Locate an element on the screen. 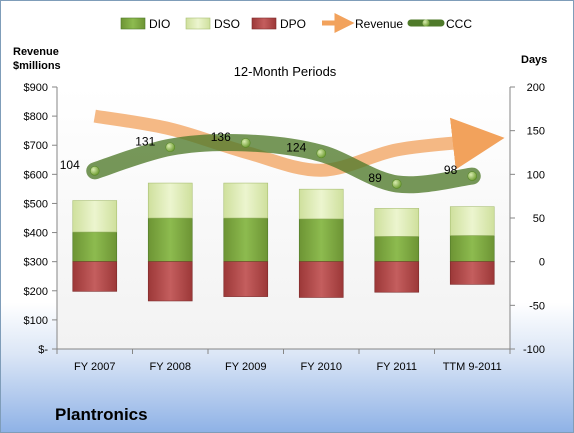  series-line-ccc is located at coordinates (283, 163).